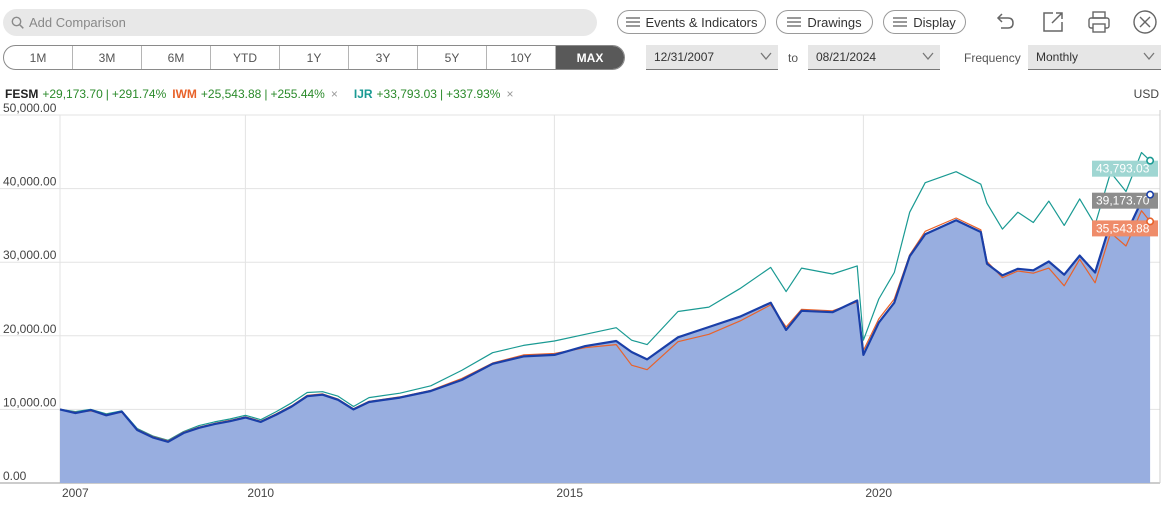 This screenshot has height=505, width=1167. I want to click on events-indicators-button: Events & Indicators, so click(691, 22).